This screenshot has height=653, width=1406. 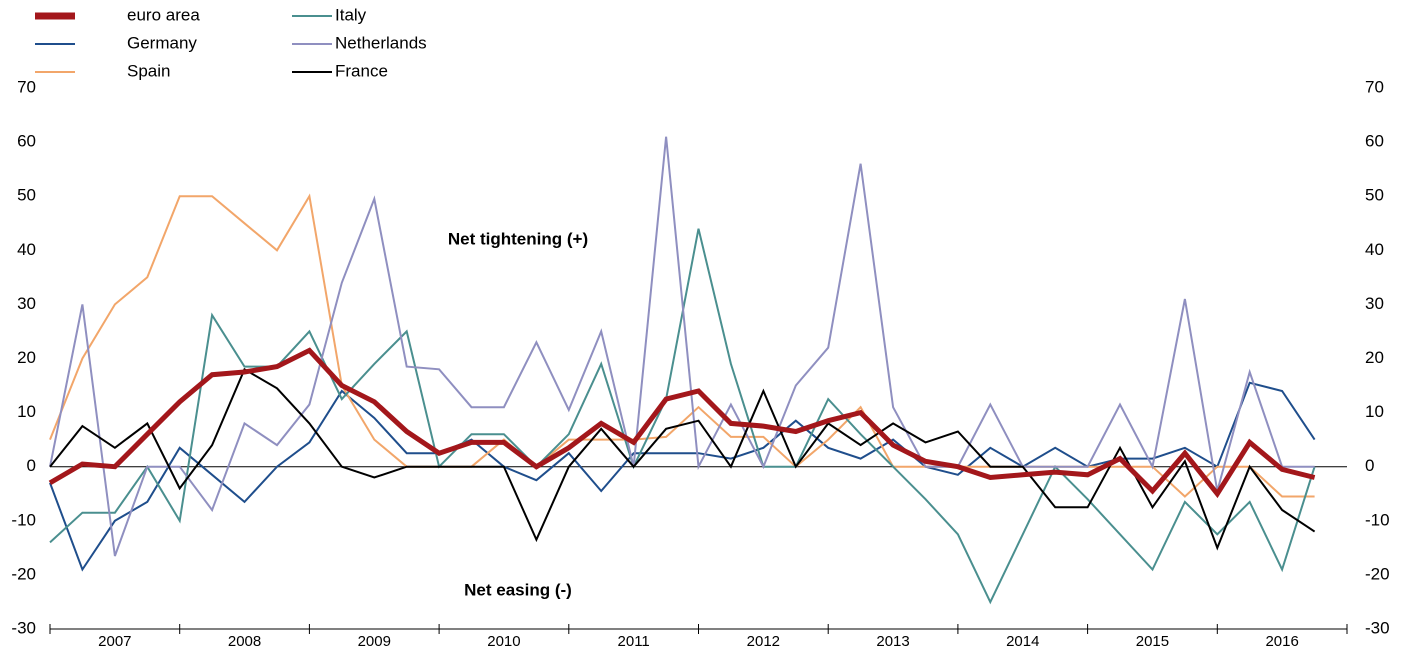 I want to click on y-tick-label: 10, so click(x=26, y=411).